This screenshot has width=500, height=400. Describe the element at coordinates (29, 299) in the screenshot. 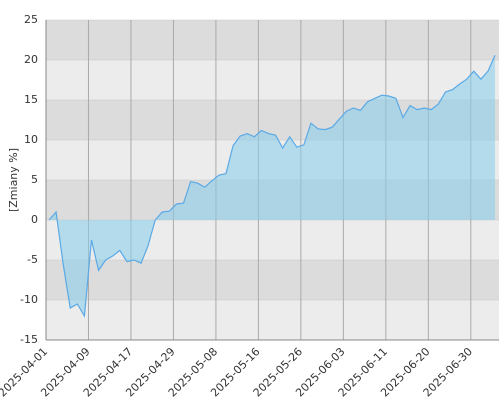

I see `y-tick-label: -10` at that location.